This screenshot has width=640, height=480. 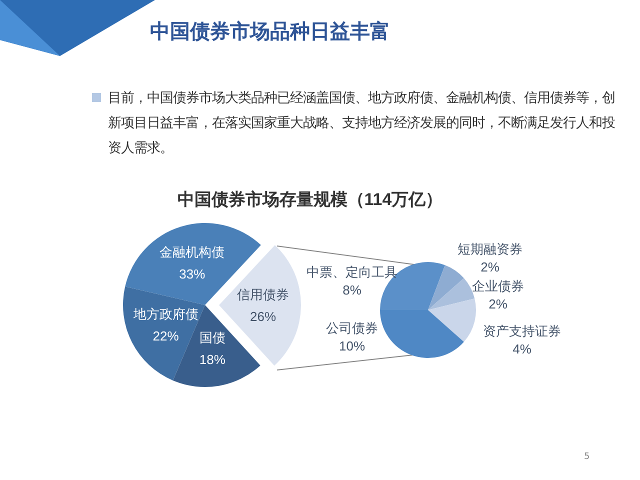 I want to click on slice-label: 企业债券, so click(x=498, y=286).